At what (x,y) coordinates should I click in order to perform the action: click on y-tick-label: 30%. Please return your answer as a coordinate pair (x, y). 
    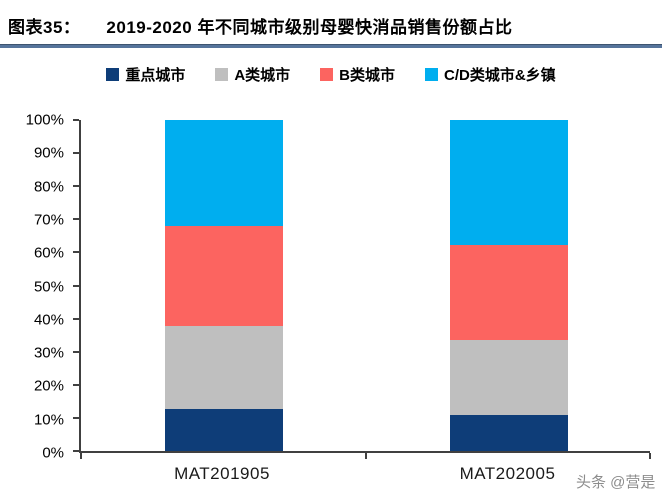
    Looking at the image, I should click on (48, 353).